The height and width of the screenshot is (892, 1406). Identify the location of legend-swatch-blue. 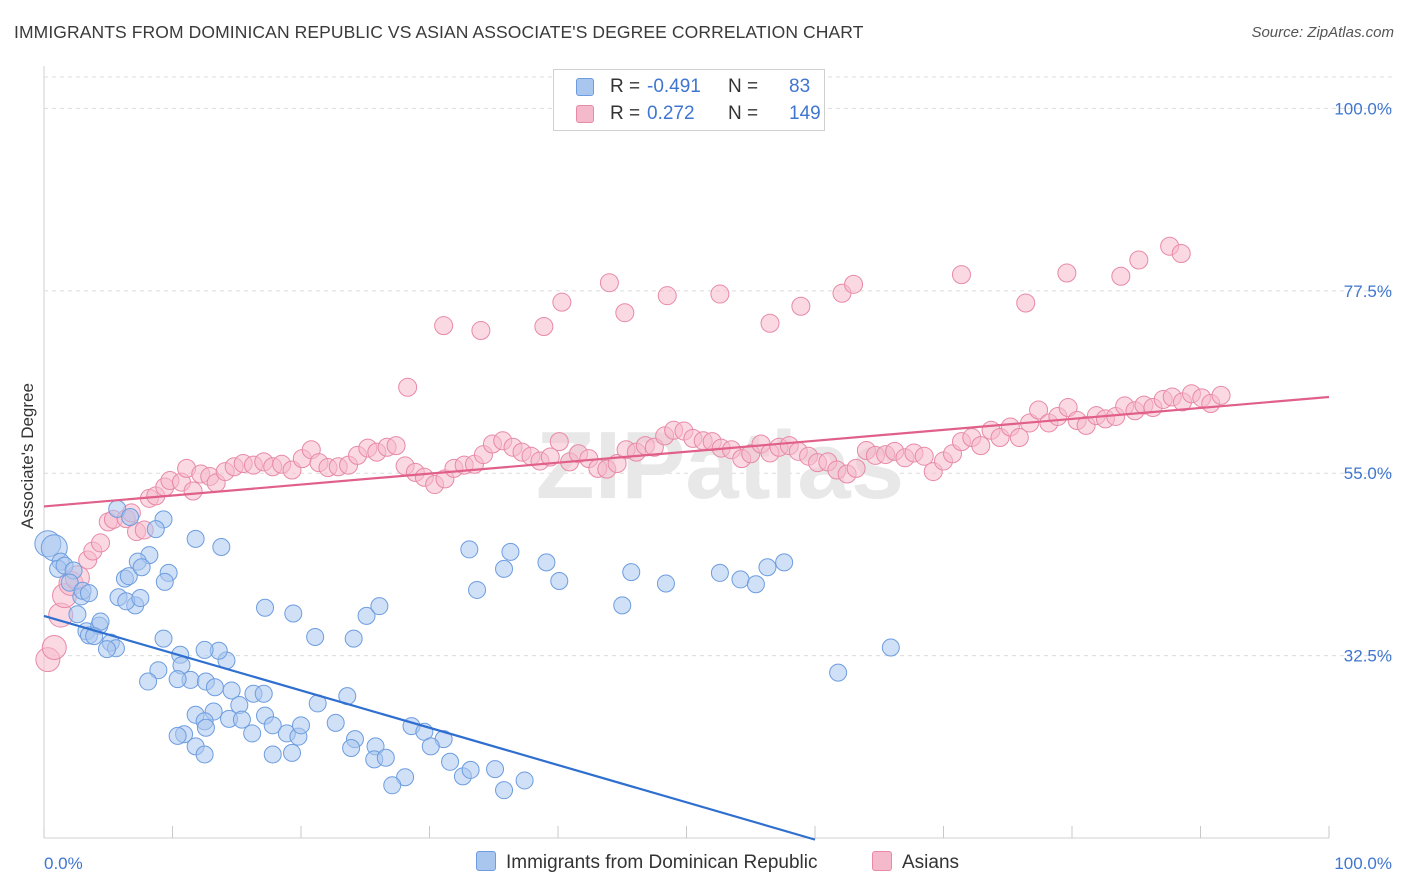
(585, 87).